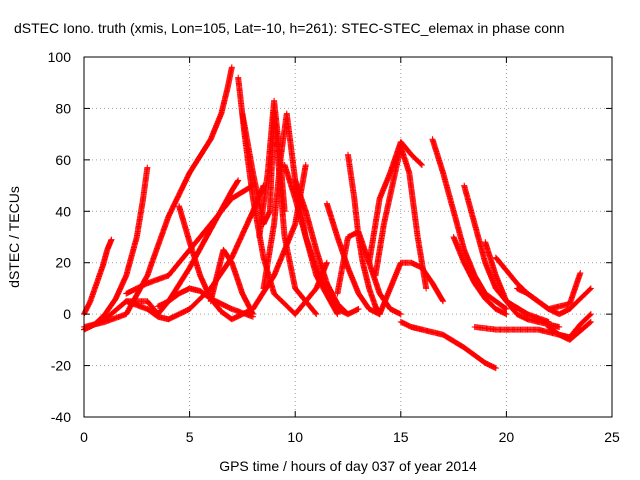 Image resolution: width=640 pixels, height=480 pixels. I want to click on x-tick-label: 20, so click(507, 437).